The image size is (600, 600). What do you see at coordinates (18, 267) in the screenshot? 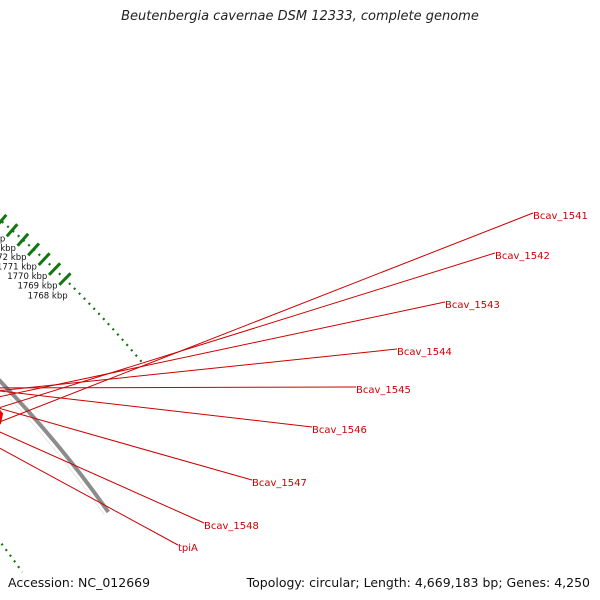
I see `kbp-tick-label: 1771 kbp` at bounding box center [18, 267].